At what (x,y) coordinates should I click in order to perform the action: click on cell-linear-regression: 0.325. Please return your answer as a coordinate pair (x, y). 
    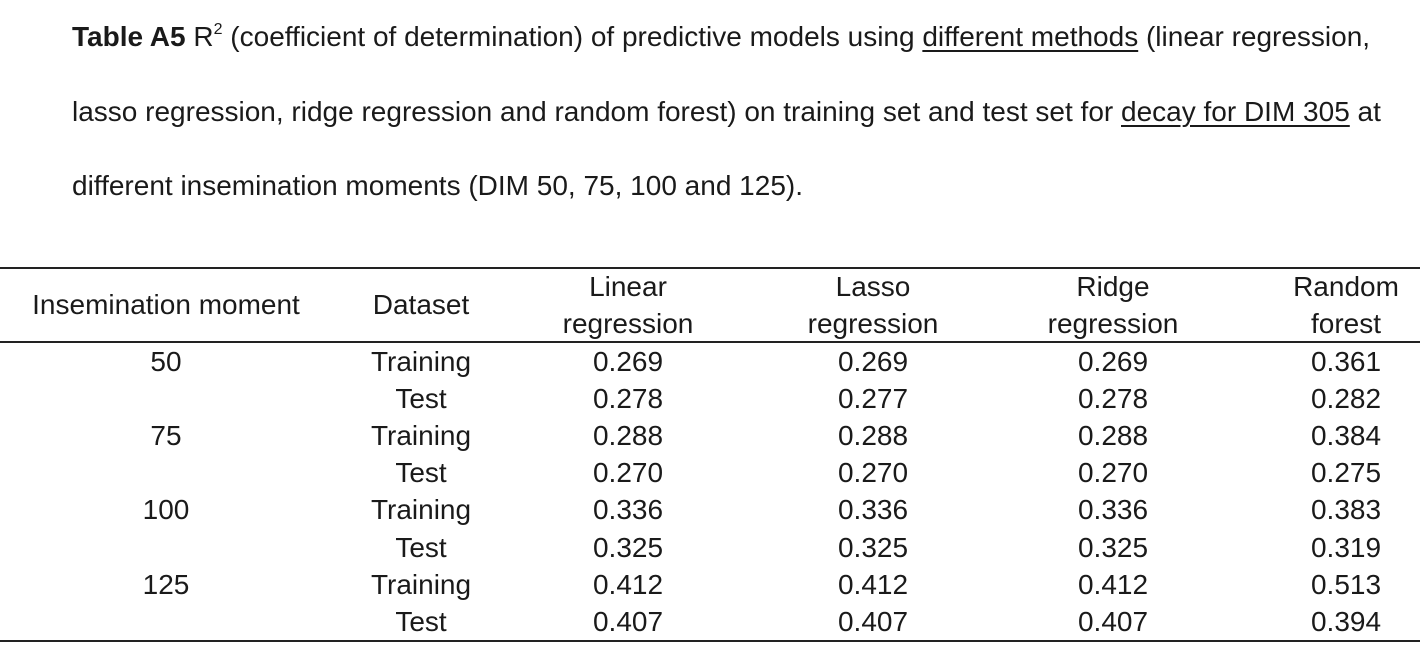
    Looking at the image, I should click on (628, 547).